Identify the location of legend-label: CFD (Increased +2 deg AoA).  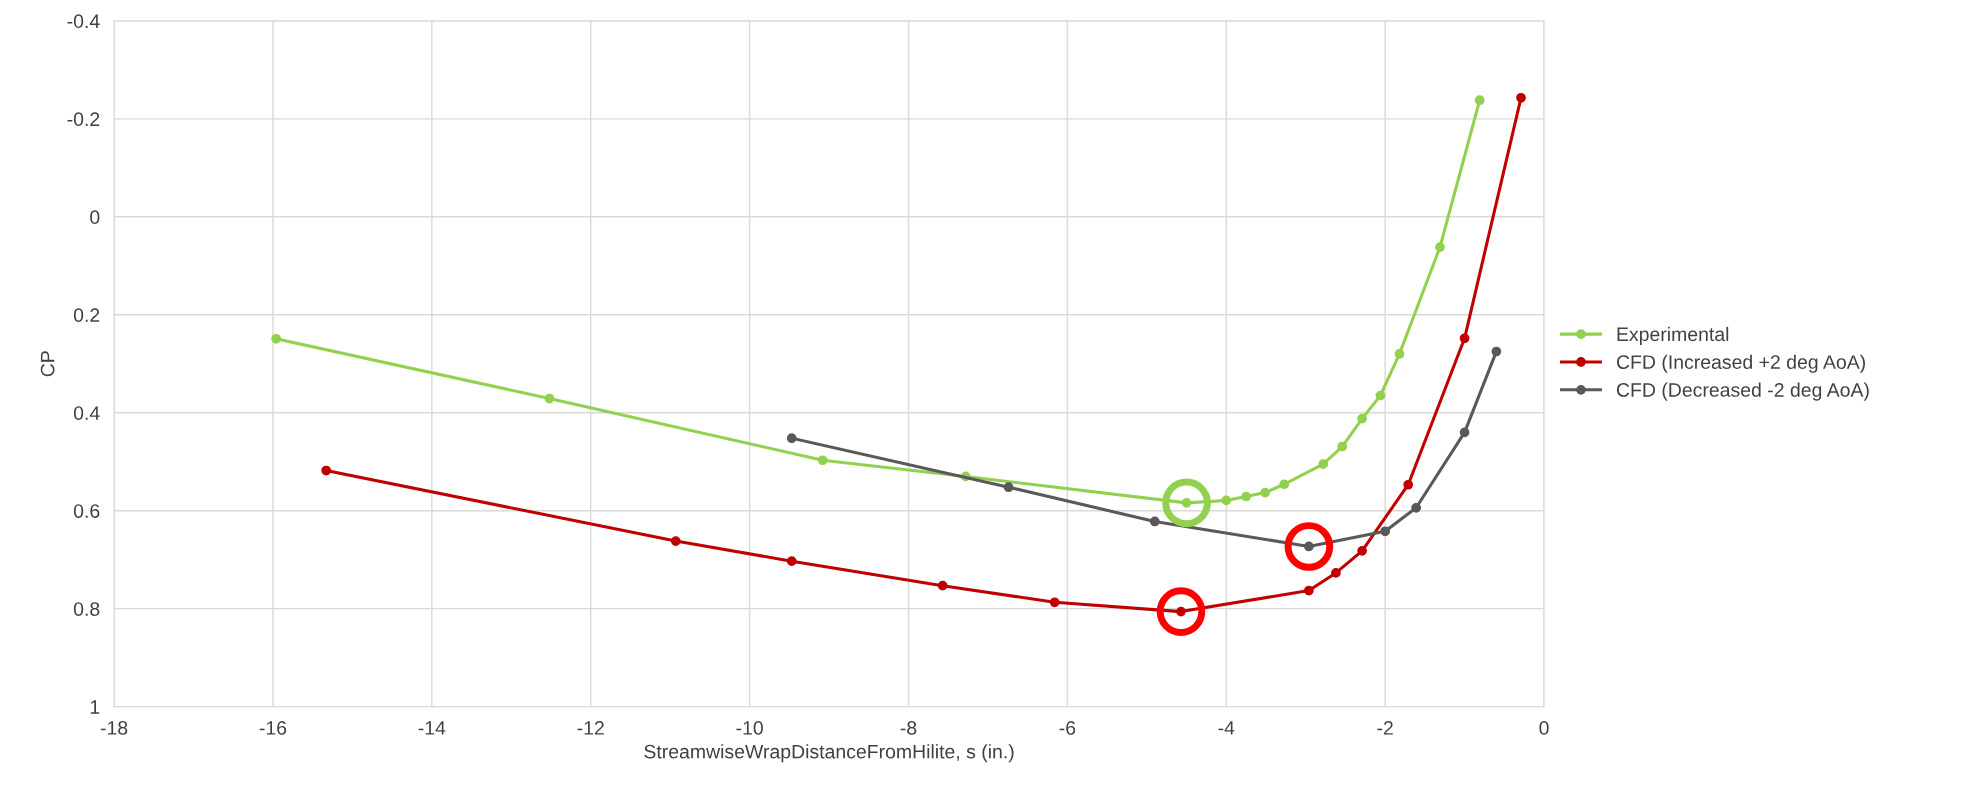
(1740, 363).